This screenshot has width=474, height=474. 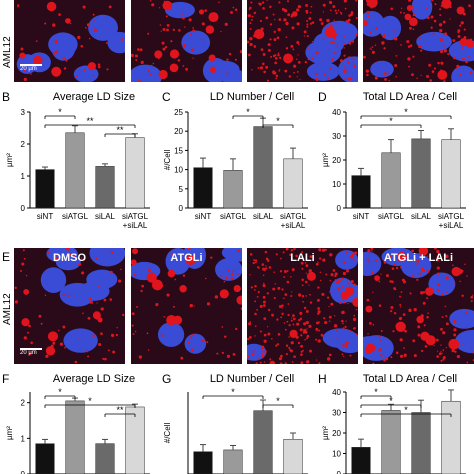 I want to click on row2-cell-line-label: AML12, so click(x=7, y=309).